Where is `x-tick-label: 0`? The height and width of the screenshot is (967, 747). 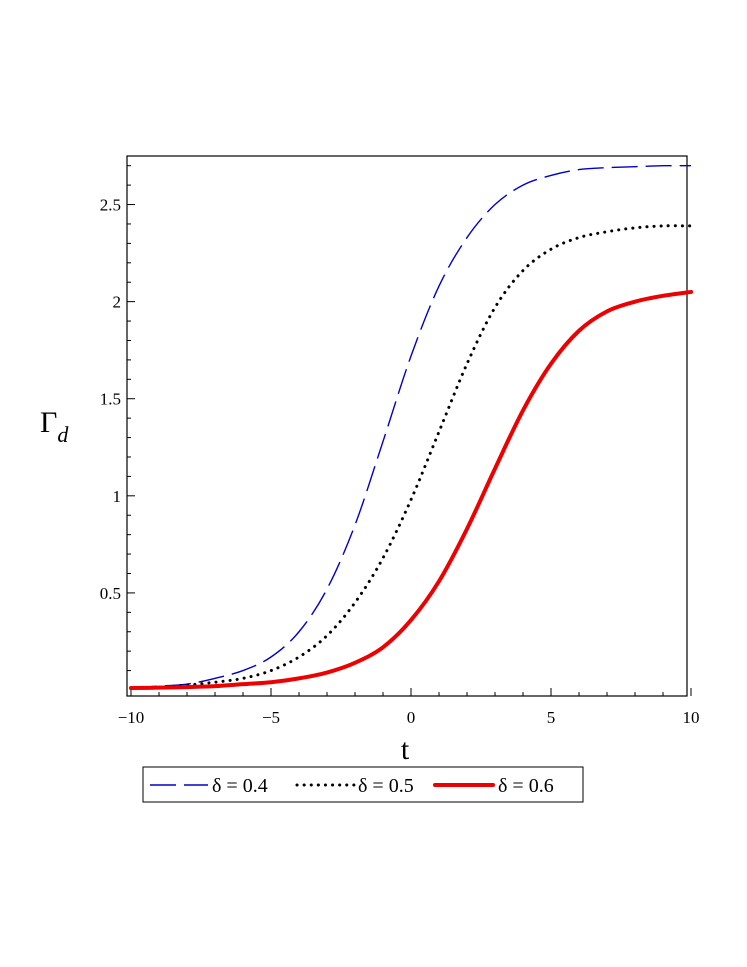 x-tick-label: 0 is located at coordinates (411, 717).